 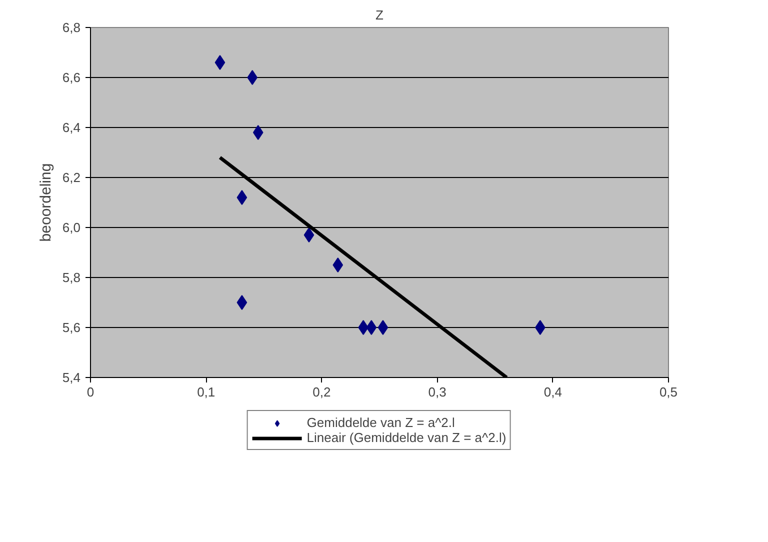 What do you see at coordinates (71, 227) in the screenshot?
I see `y-tick-label: 6,0` at bounding box center [71, 227].